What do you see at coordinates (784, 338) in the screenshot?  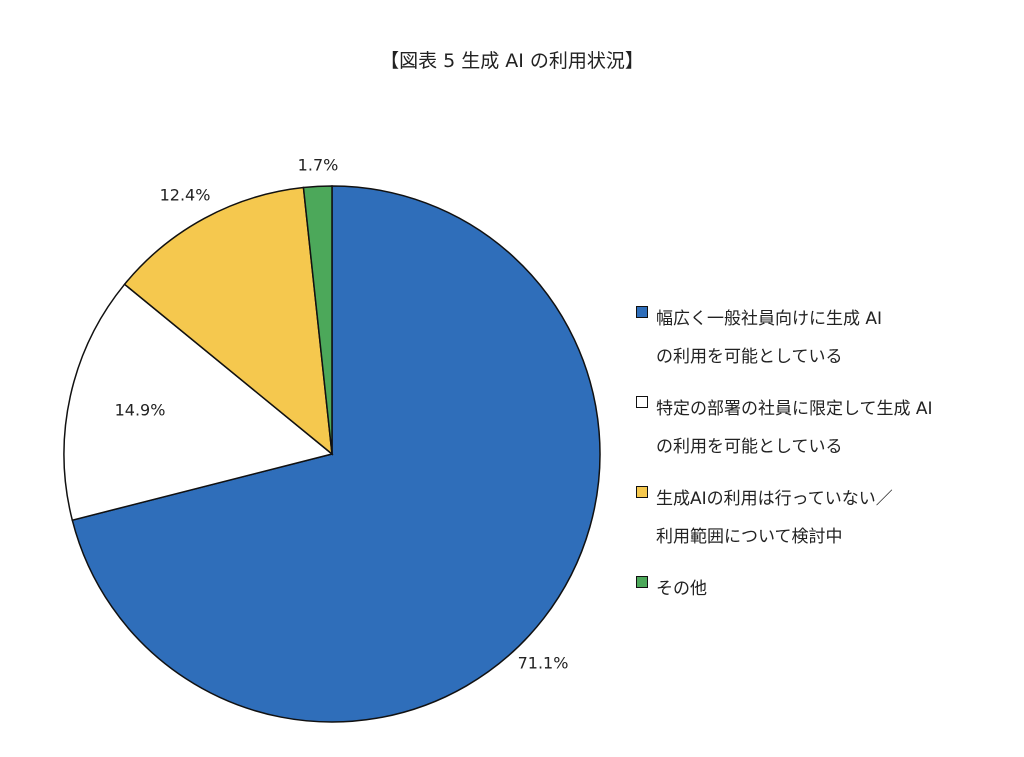 I see `legend-item: 幅広く一般社員向けに生成 AI の利用を可能としている` at bounding box center [784, 338].